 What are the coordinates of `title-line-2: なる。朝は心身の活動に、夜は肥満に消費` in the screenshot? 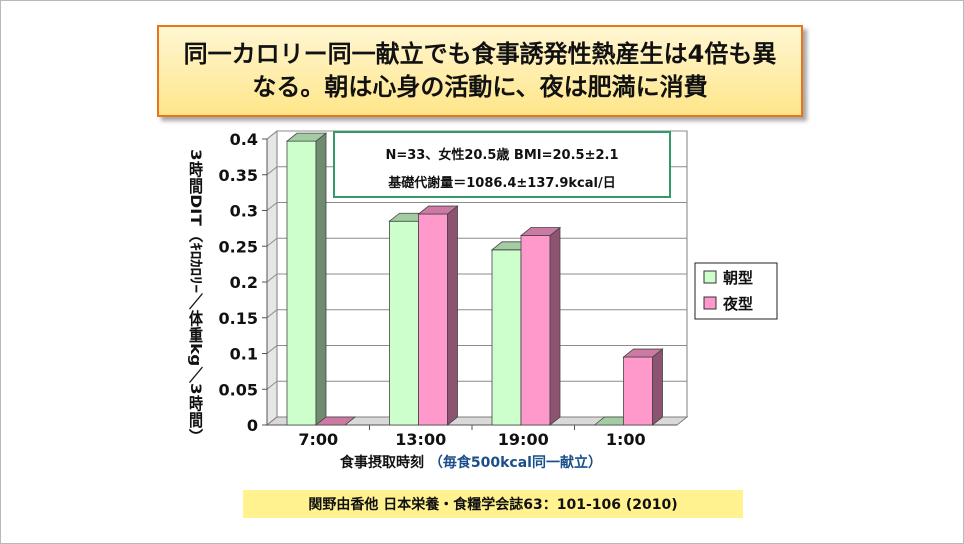 It's located at (480, 87).